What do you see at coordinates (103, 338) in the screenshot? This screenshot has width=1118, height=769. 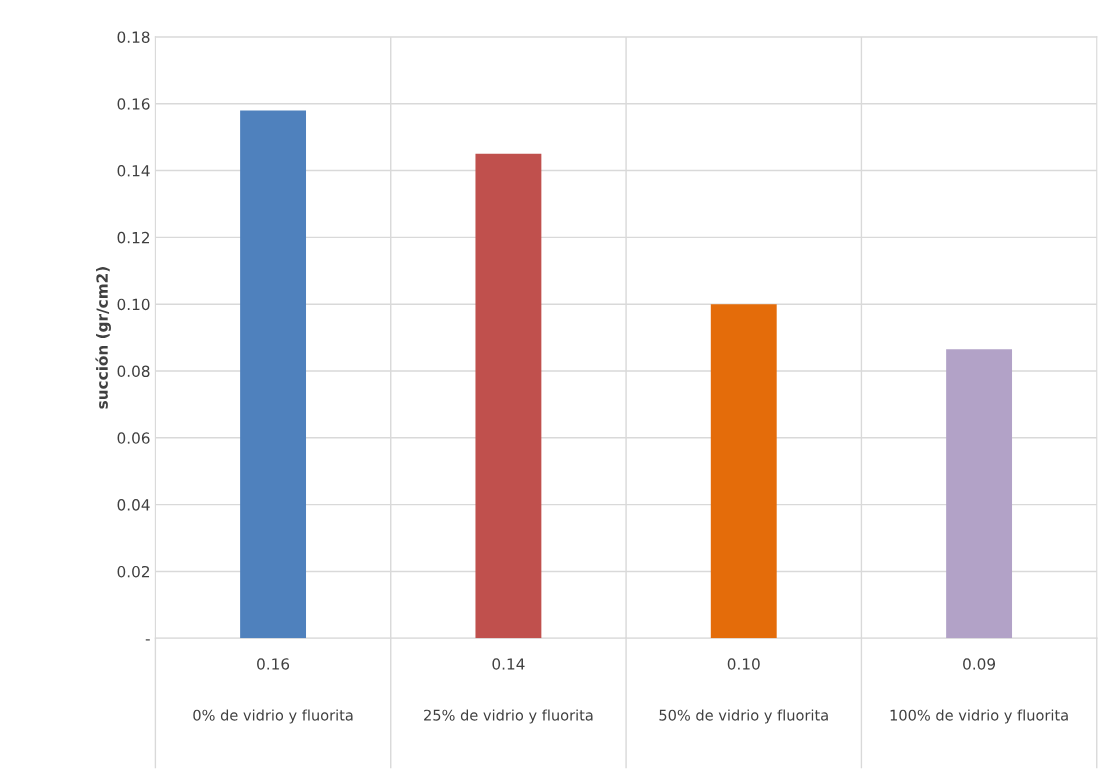 I see `y-axis-title: succión (gr/cm2)` at bounding box center [103, 338].